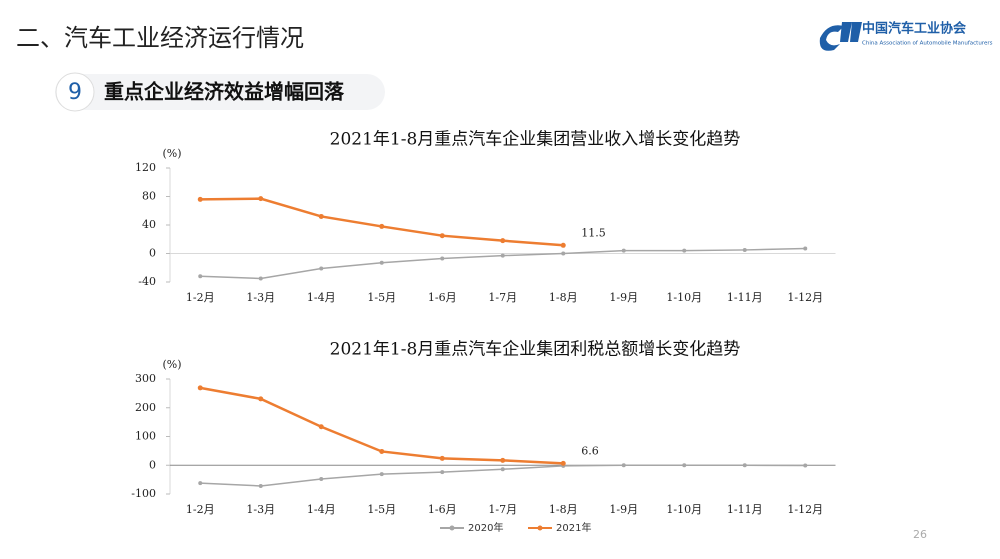 The height and width of the screenshot is (559, 1000). Describe the element at coordinates (149, 224) in the screenshot. I see `y-tick-label: 40` at that location.